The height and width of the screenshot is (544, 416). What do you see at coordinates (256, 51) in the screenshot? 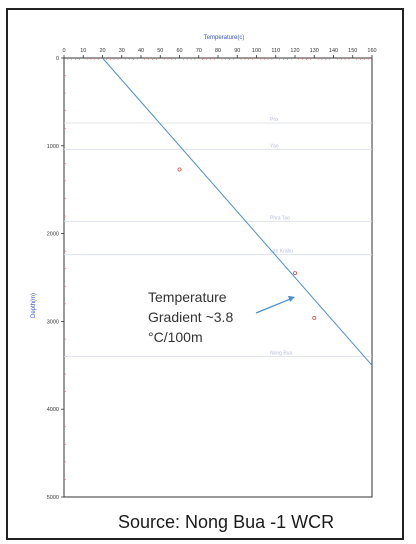
I see `x-tick-label: 100` at bounding box center [256, 51].